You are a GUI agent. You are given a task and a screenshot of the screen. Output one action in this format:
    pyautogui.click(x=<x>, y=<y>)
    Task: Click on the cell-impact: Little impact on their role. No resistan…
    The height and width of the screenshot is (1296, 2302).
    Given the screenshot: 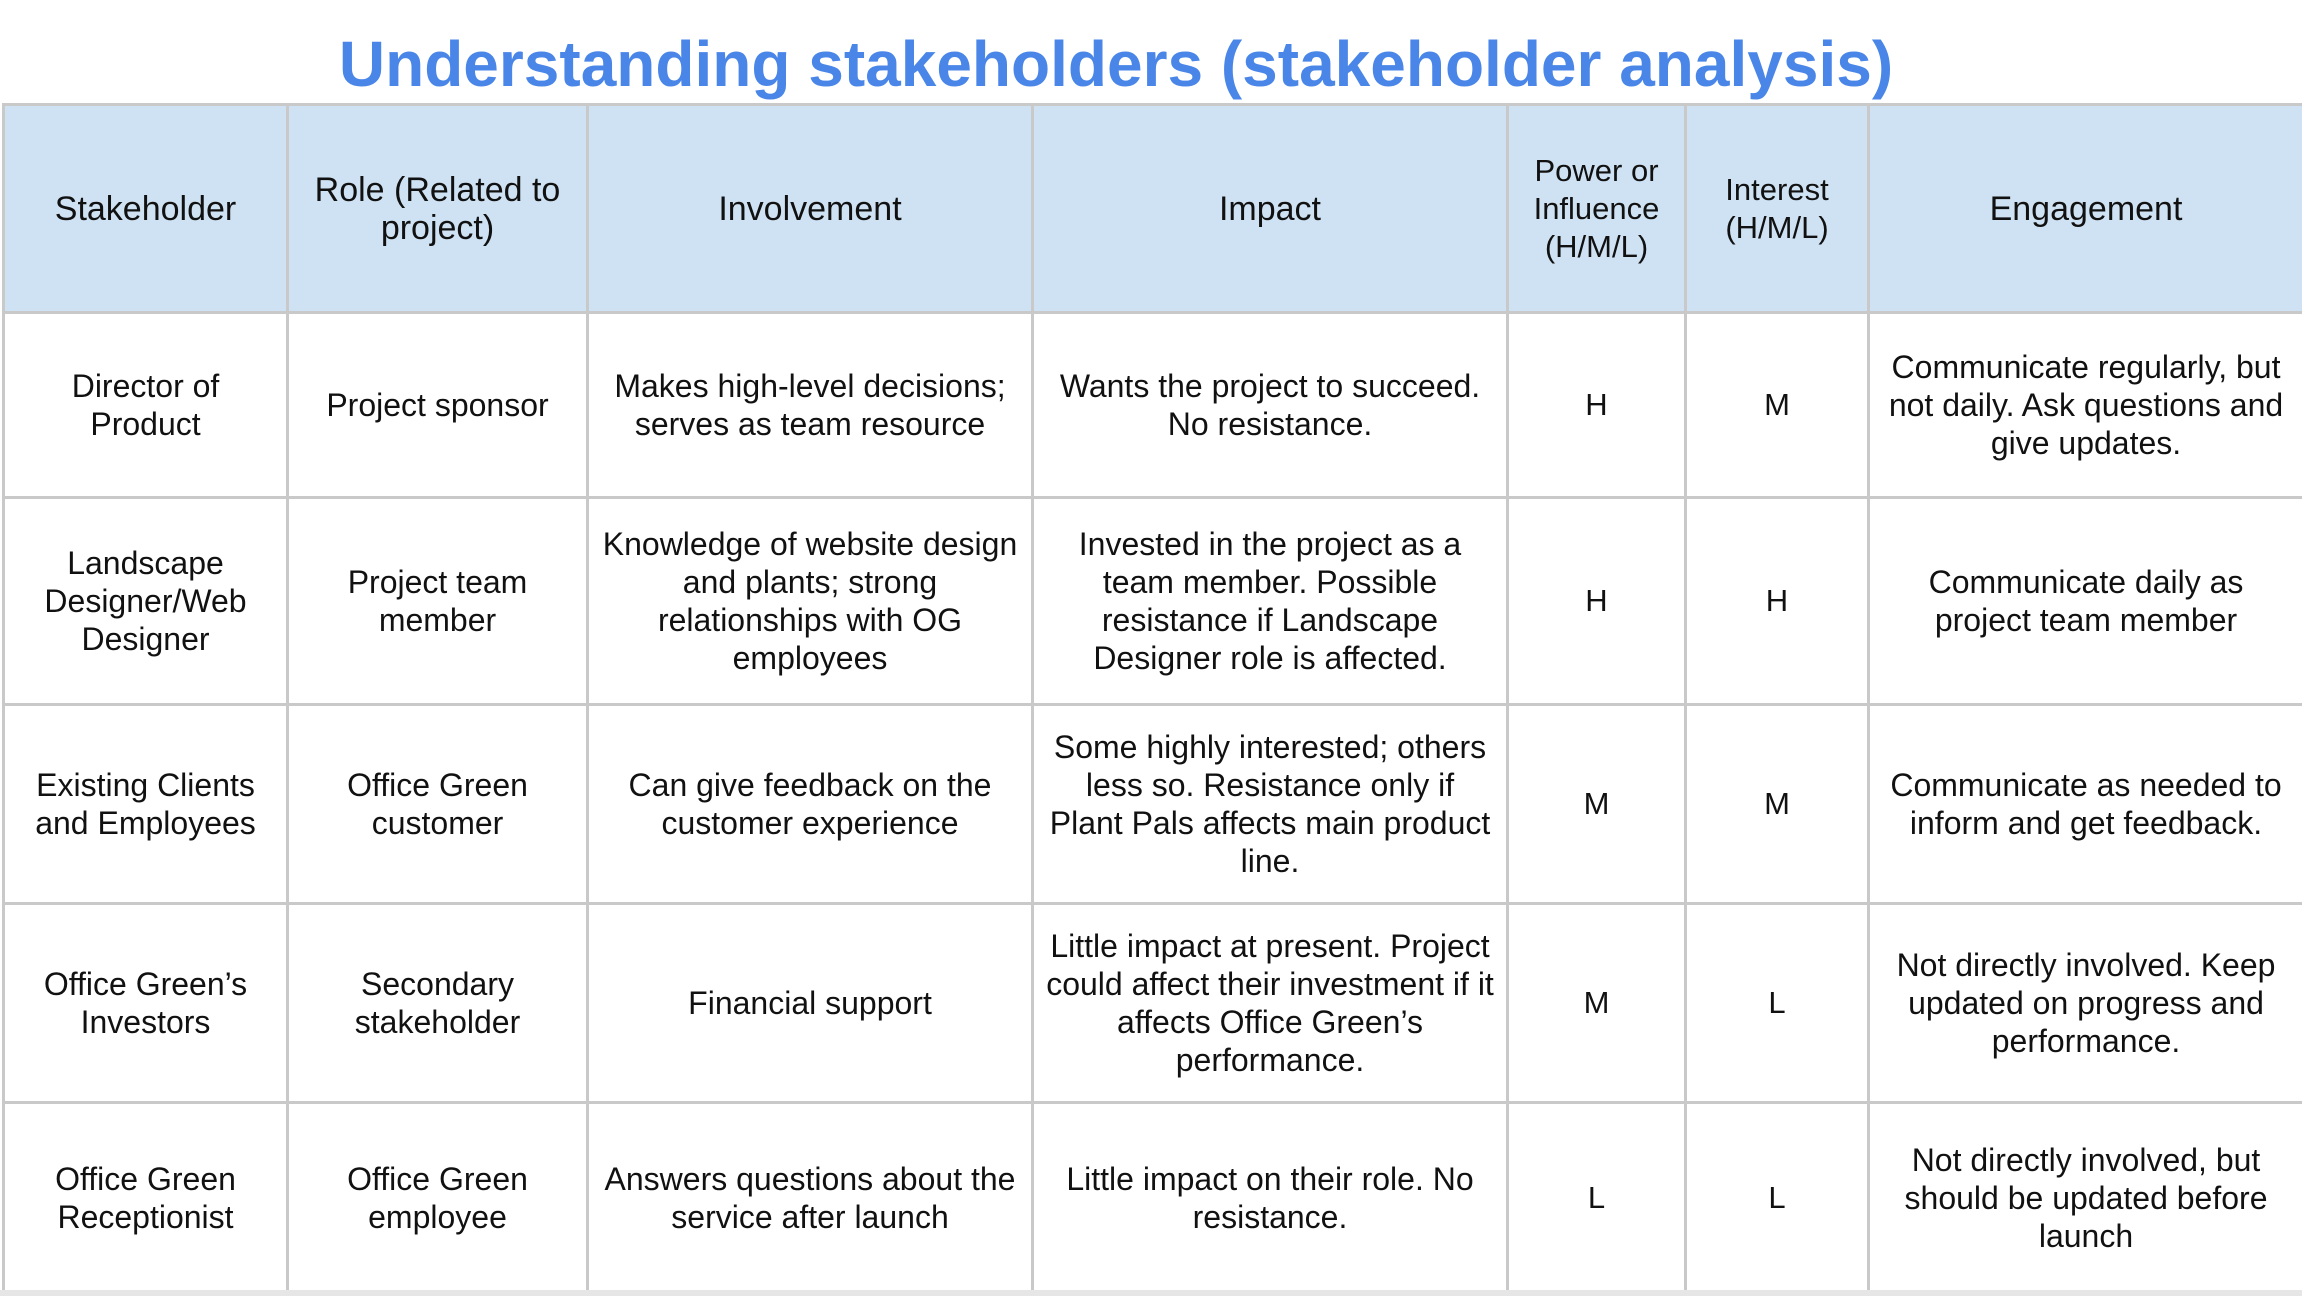 What is the action you would take?
    pyautogui.click(x=1270, y=1198)
    